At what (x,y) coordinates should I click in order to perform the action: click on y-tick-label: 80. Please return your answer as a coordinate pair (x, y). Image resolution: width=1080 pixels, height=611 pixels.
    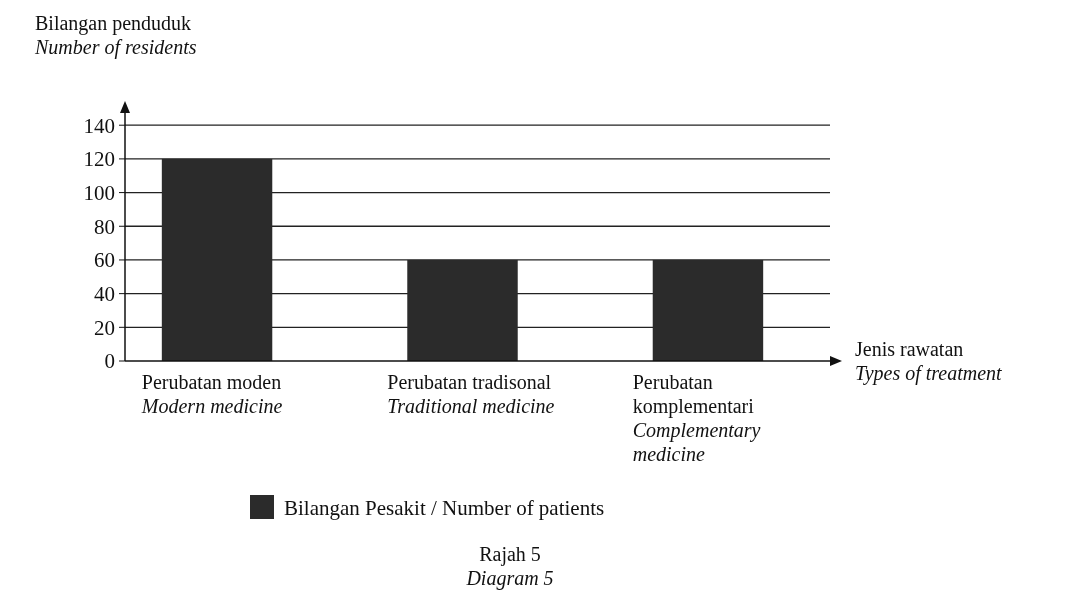
    Looking at the image, I should click on (104, 226).